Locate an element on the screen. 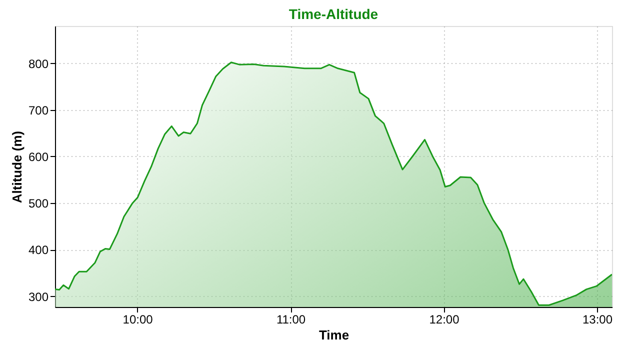 This screenshot has height=350, width=640. x-tick-label: 10:00 is located at coordinates (138, 319).